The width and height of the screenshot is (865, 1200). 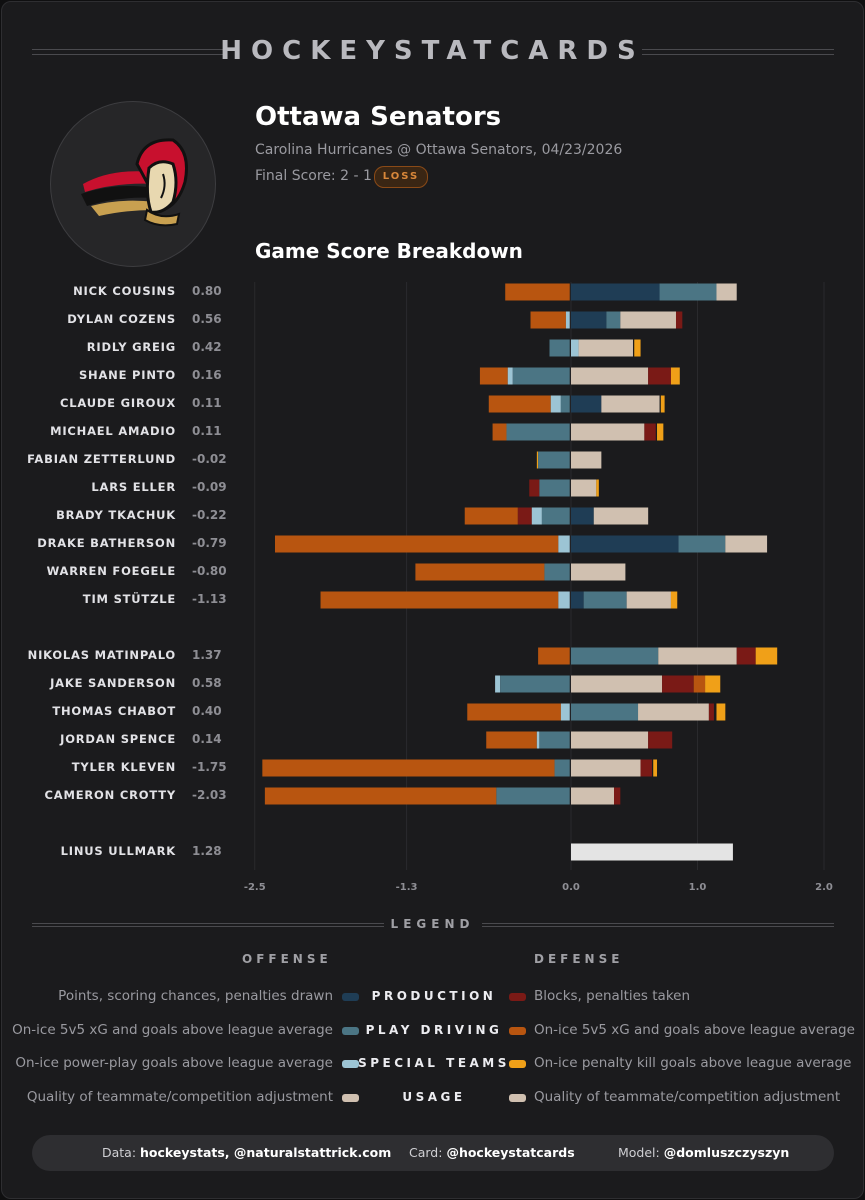 What do you see at coordinates (434, 996) in the screenshot?
I see `legend-category: PRODUCTION` at bounding box center [434, 996].